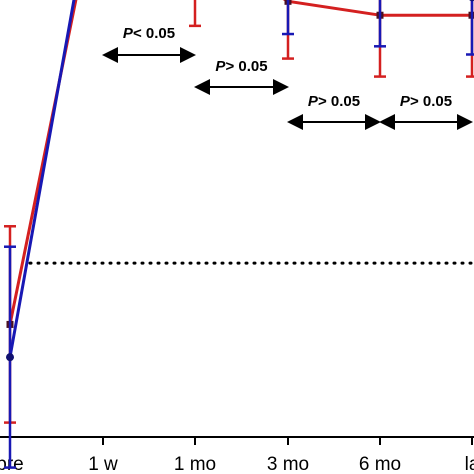 The width and height of the screenshot is (474, 474). Describe the element at coordinates (380, 464) in the screenshot. I see `x-tick-label: 6 mo` at that location.